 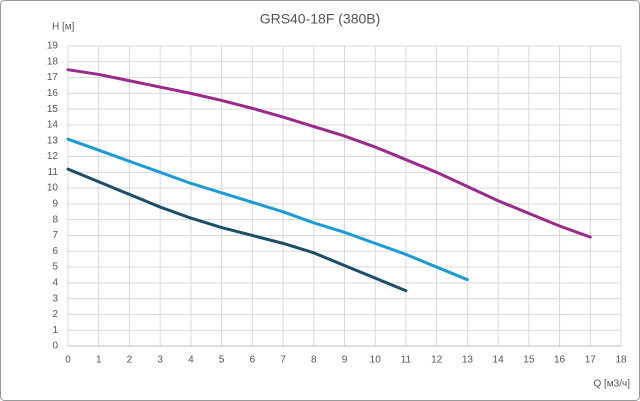 I want to click on x-tick-label: 12, so click(x=437, y=360).